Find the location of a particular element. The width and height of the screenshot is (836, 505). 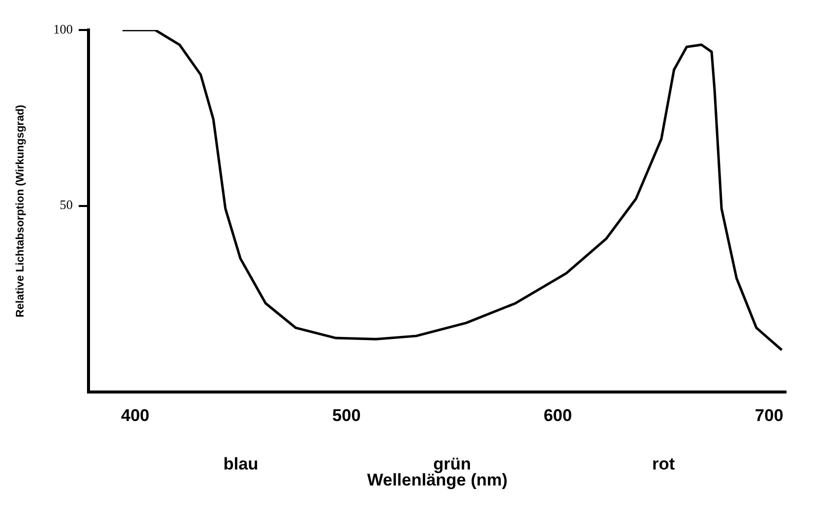

text: grün is located at coordinates (452, 464).